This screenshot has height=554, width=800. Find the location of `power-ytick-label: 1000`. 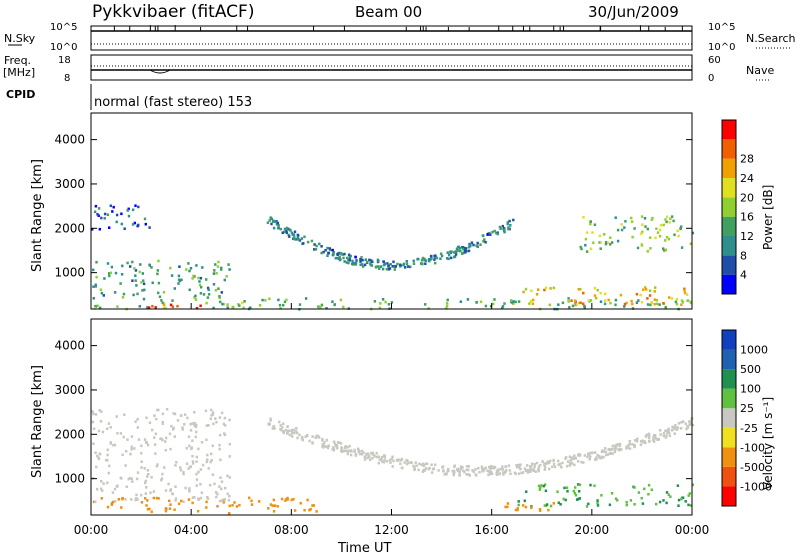

power-ytick-label: 1000 is located at coordinates (69, 273).